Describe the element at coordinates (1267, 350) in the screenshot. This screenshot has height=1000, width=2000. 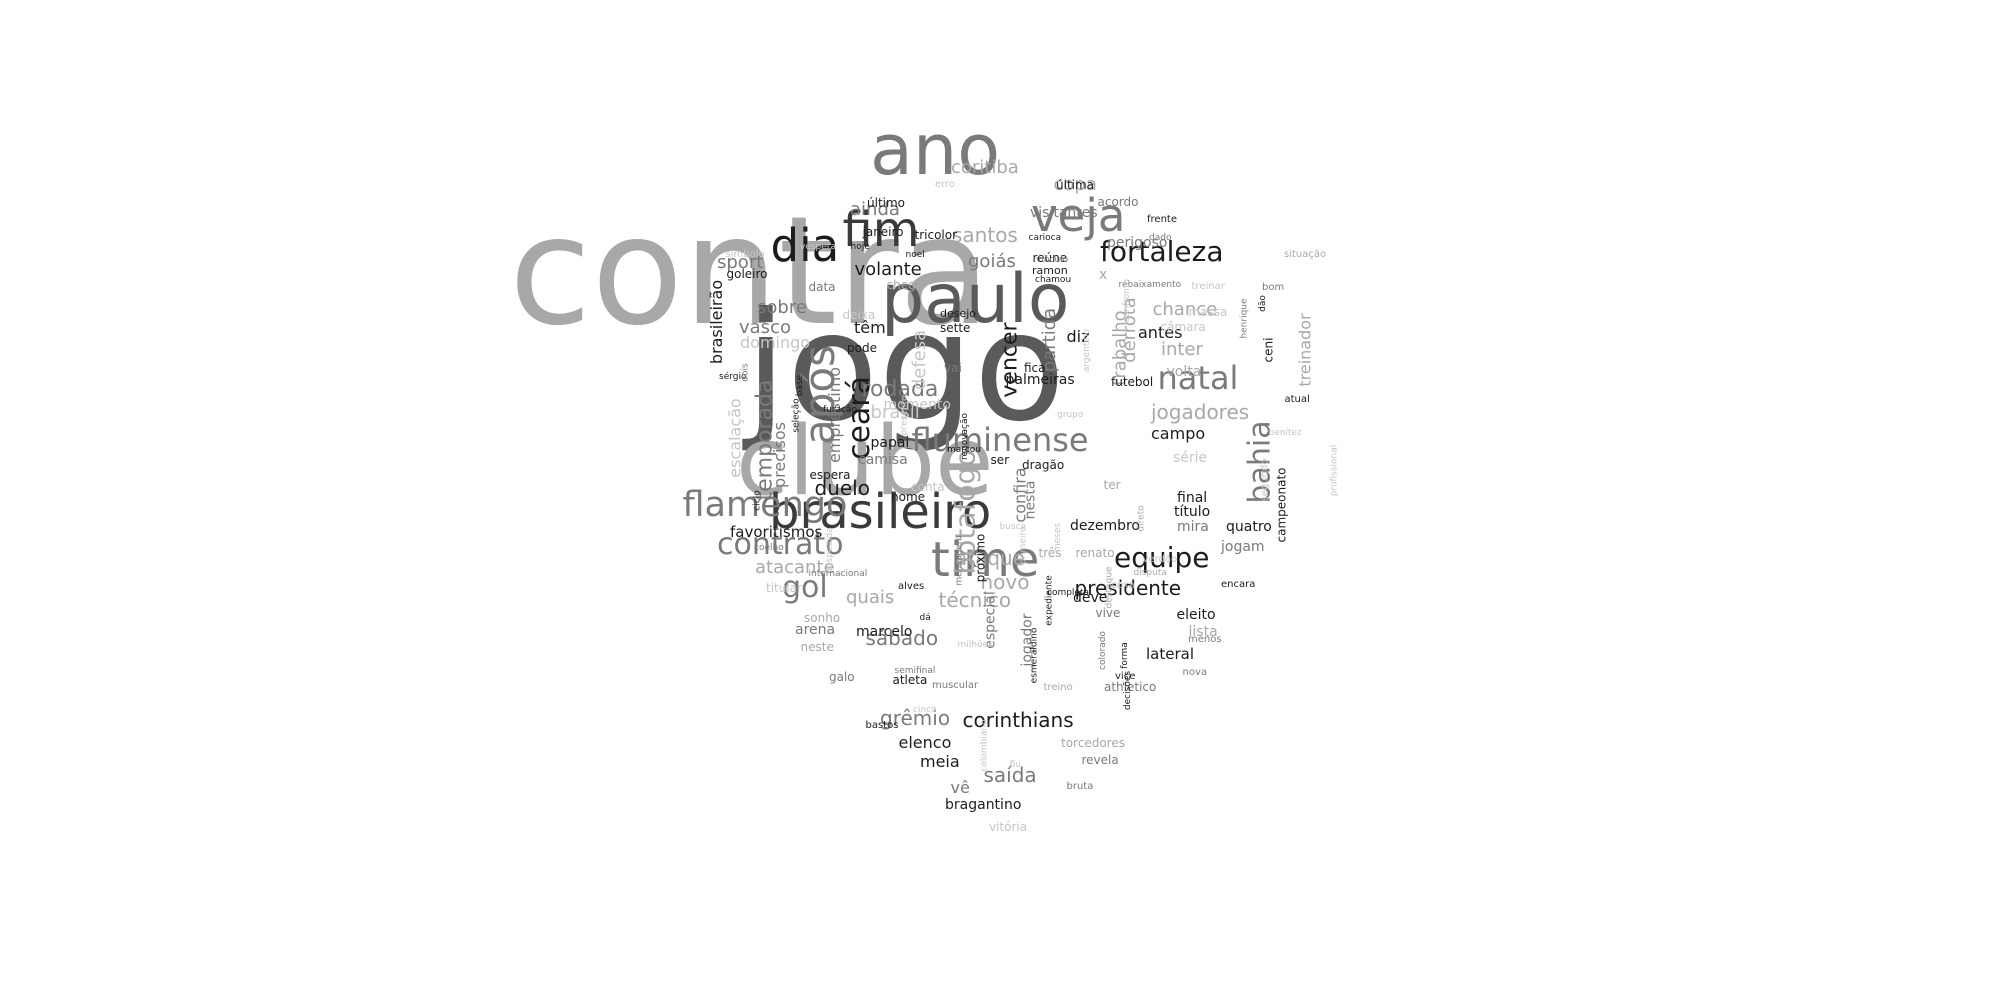
I see `word-cloud-word: ceni` at that location.